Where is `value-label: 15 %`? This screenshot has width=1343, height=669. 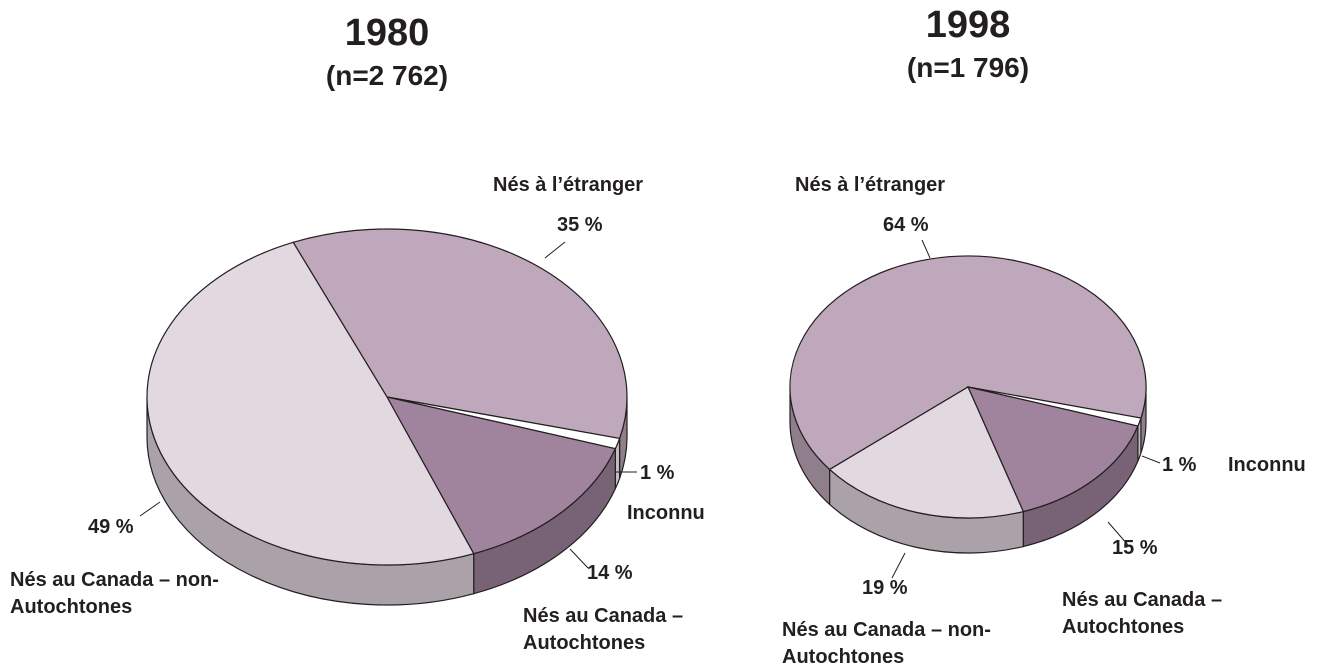
value-label: 15 % is located at coordinates (1135, 548).